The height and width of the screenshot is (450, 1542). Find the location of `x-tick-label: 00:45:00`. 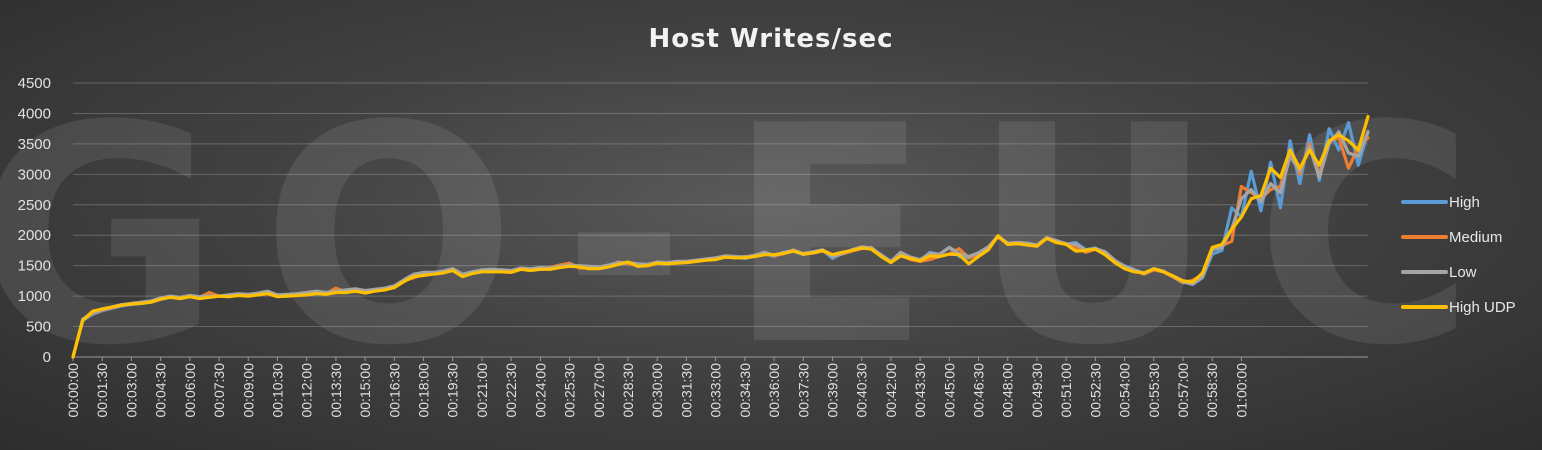

x-tick-label: 00:45:00 is located at coordinates (949, 390).